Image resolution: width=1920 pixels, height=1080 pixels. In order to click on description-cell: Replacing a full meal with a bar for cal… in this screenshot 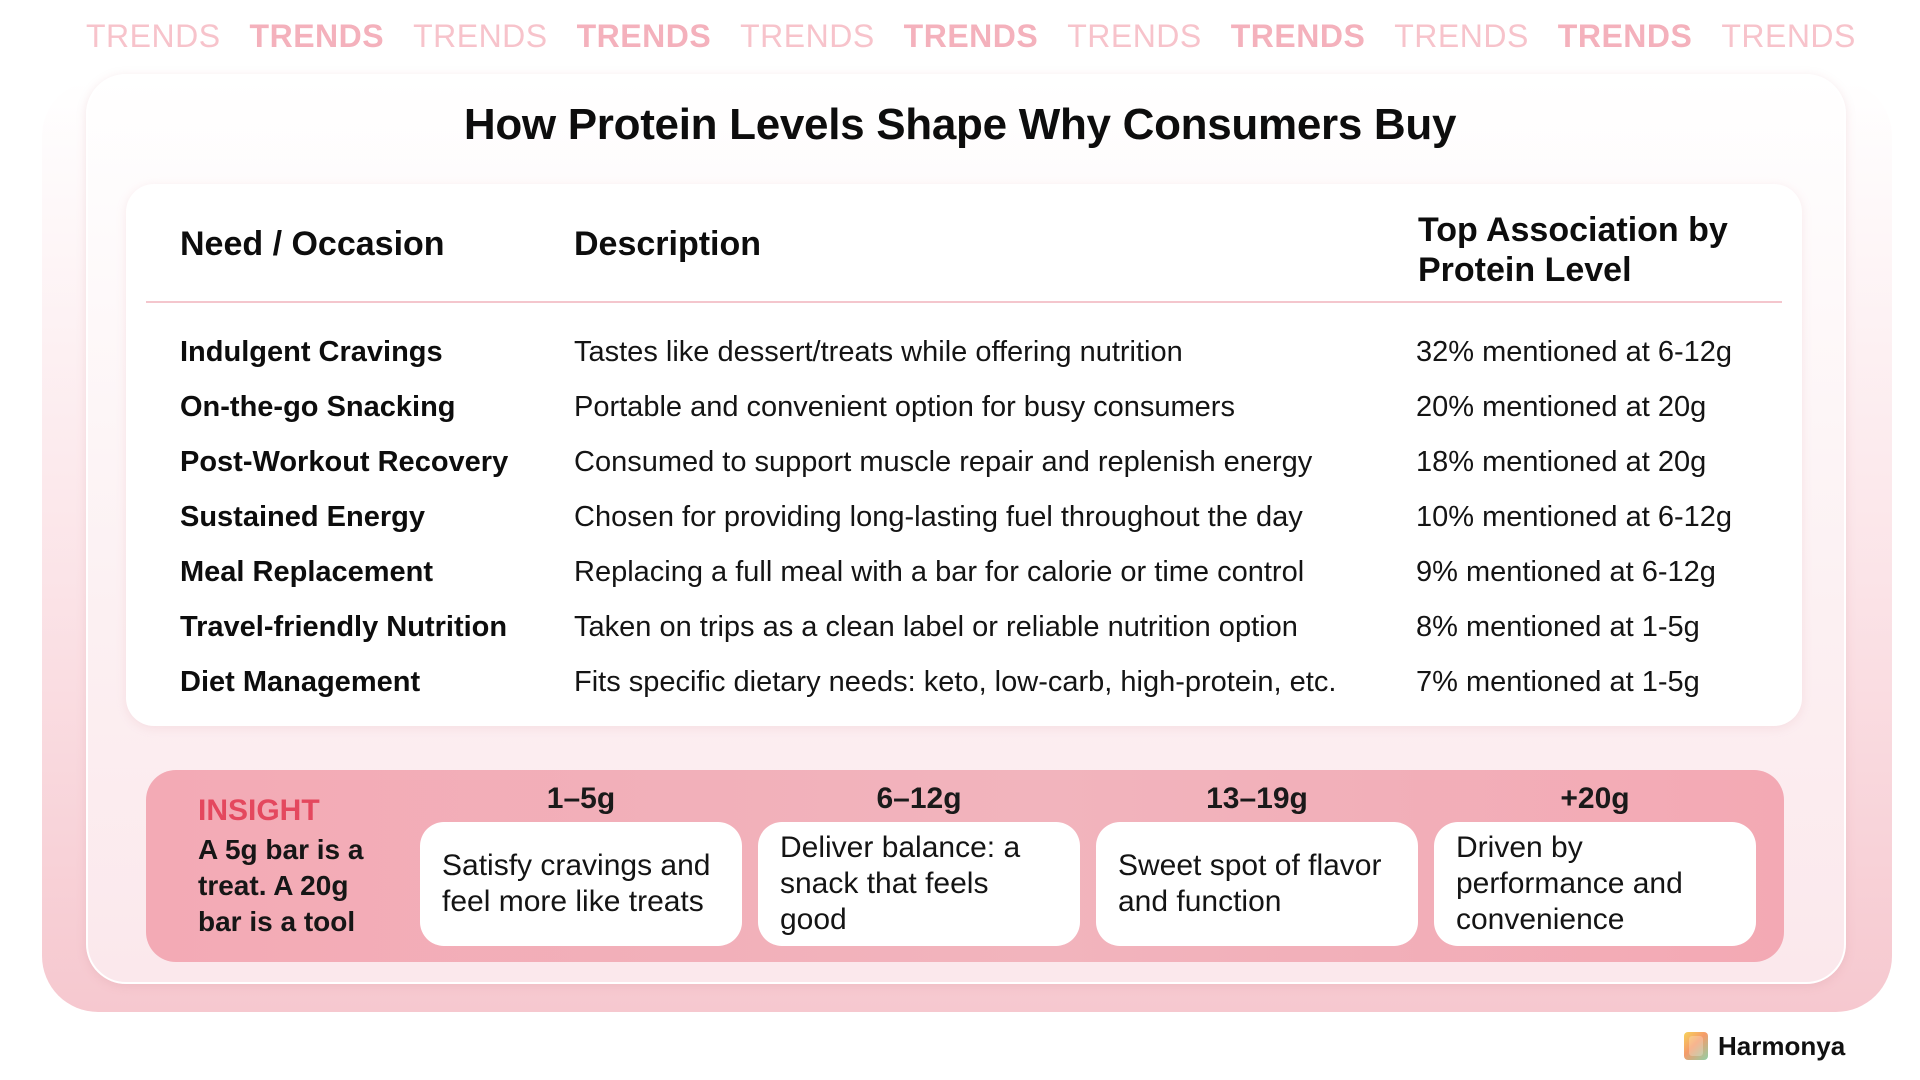, I will do `click(939, 572)`.